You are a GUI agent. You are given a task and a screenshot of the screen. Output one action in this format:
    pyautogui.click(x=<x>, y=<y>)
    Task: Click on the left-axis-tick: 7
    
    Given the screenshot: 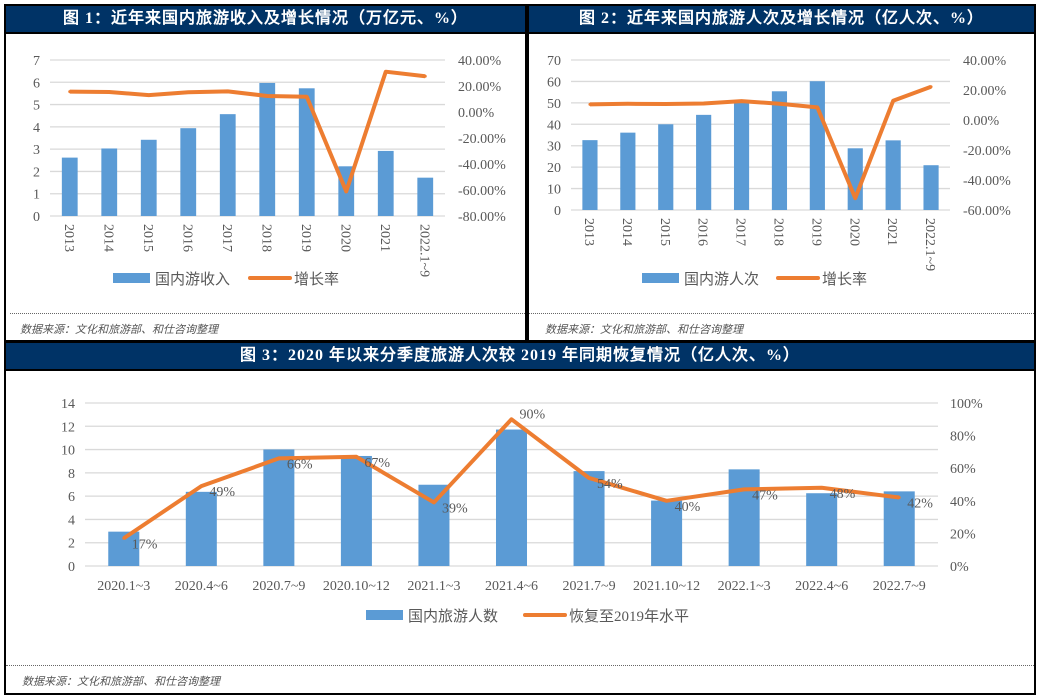 What is the action you would take?
    pyautogui.click(x=36, y=61)
    